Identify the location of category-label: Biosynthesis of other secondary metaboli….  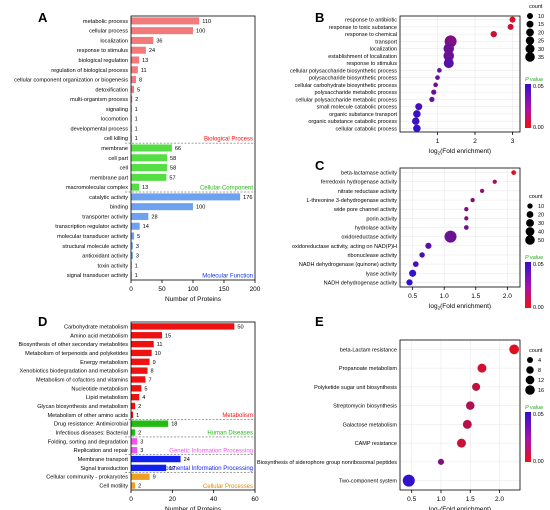
(74, 345).